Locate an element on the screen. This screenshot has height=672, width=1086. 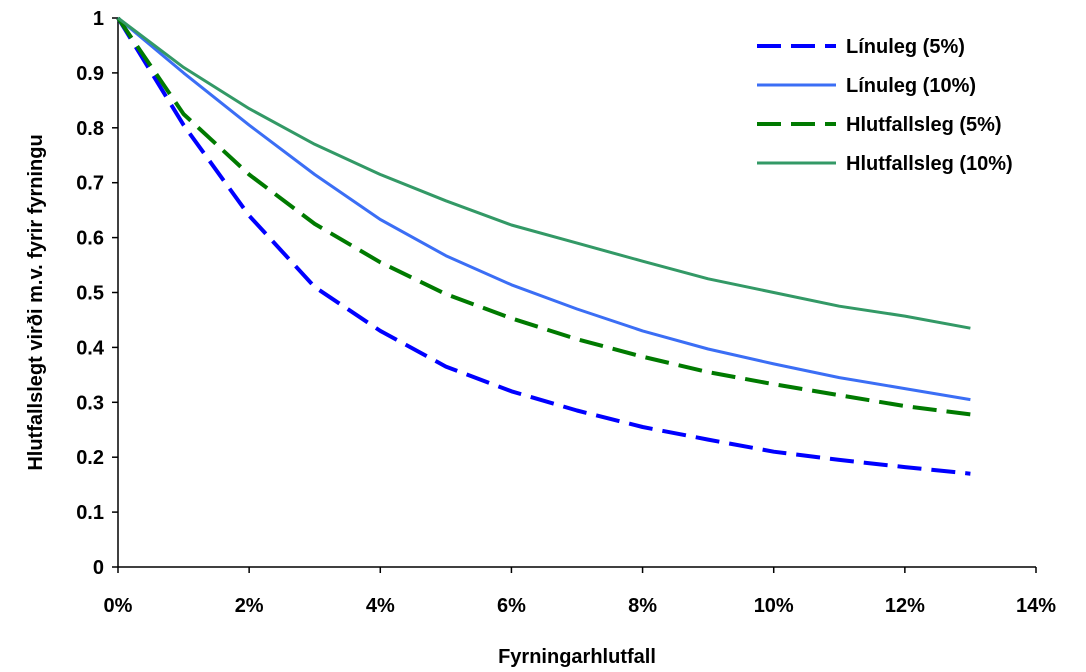
x-tick-label: 10% is located at coordinates (774, 606).